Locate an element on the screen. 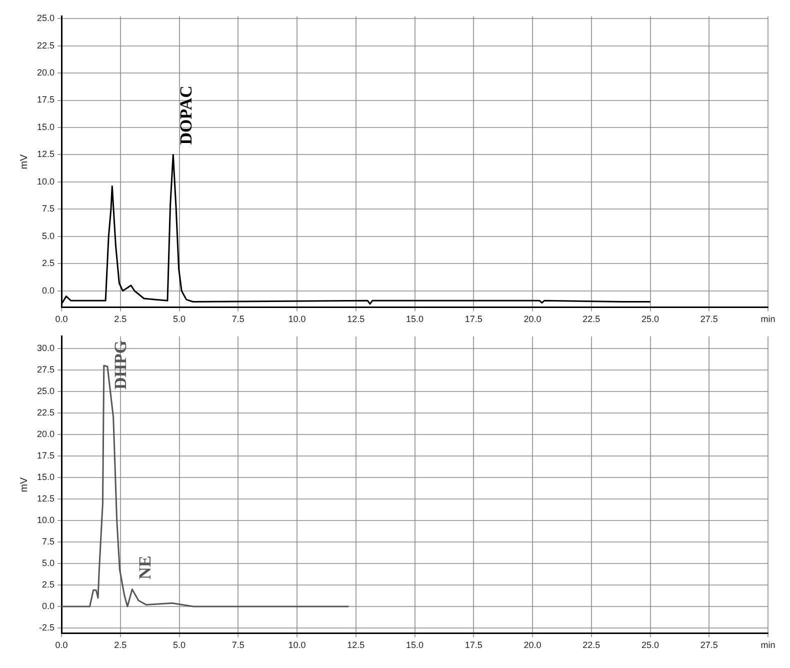 The image size is (790, 668). annotation: DOPAC is located at coordinates (186, 115).